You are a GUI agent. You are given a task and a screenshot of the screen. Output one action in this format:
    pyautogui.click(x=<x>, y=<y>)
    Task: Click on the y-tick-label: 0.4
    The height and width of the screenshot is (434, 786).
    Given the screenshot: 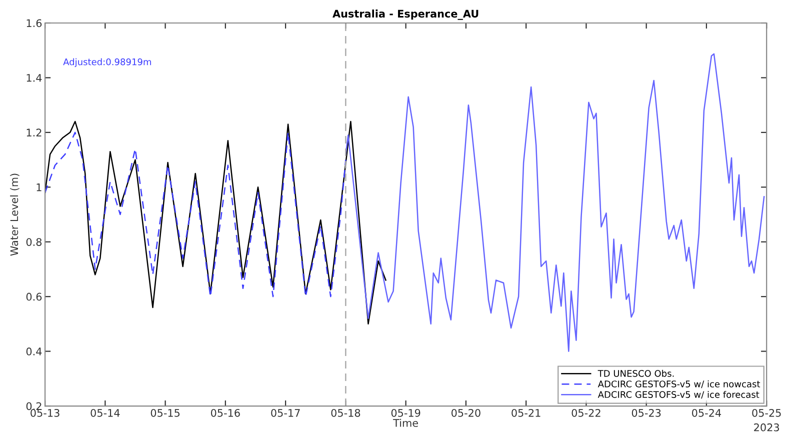 What is the action you would take?
    pyautogui.click(x=34, y=352)
    